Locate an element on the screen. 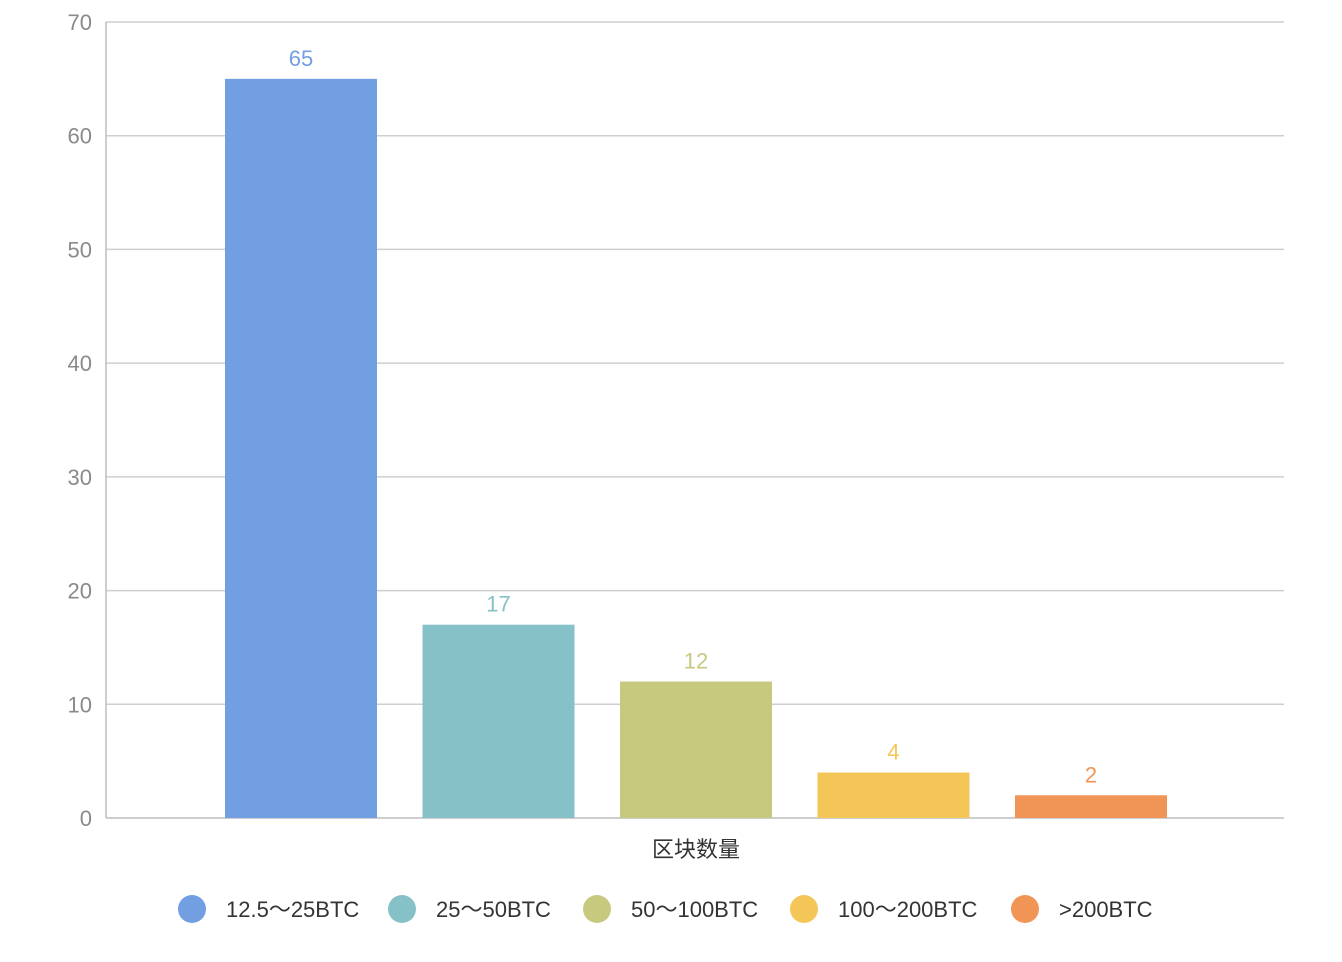 The height and width of the screenshot is (962, 1342). legend-label: 100～200BTC is located at coordinates (908, 909).